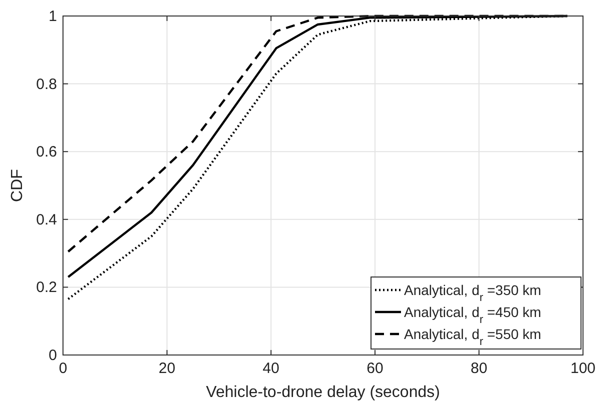 This screenshot has height=406, width=610. What do you see at coordinates (583, 368) in the screenshot?
I see `x-tick-label: 100` at bounding box center [583, 368].